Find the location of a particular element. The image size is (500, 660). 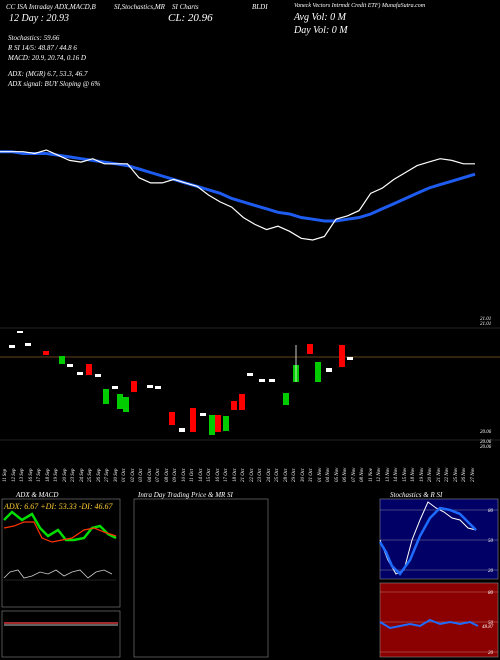

stoch-tick-label: 50 is located at coordinates (491, 541).